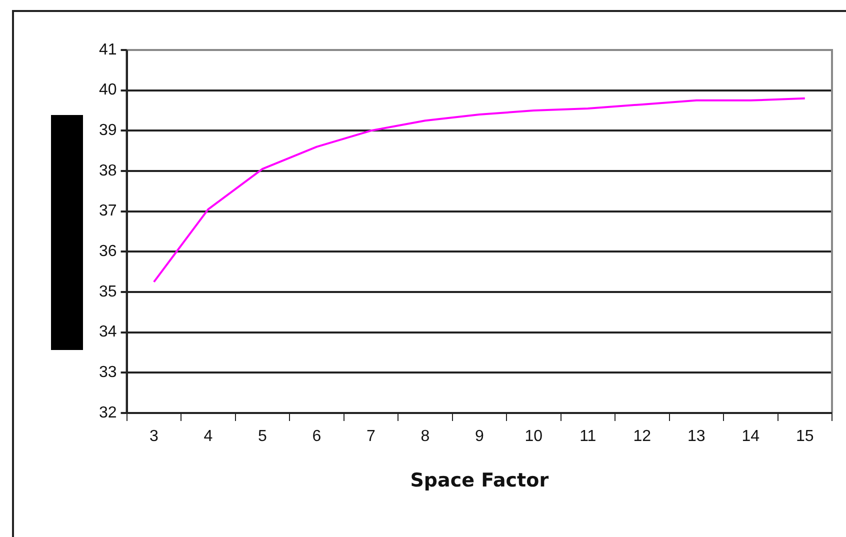 This screenshot has width=846, height=537. What do you see at coordinates (371, 437) in the screenshot?
I see `x-tick-label: 7` at bounding box center [371, 437].